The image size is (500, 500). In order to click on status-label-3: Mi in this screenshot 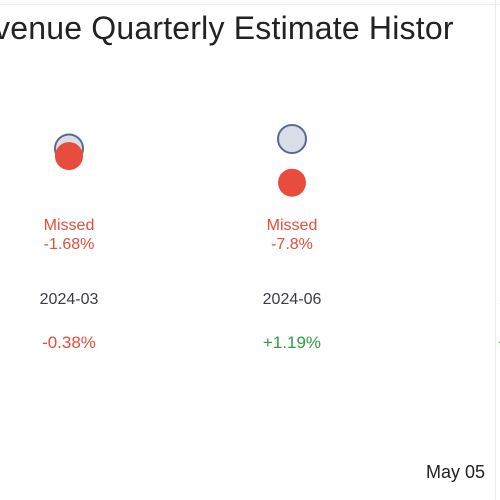, I will do `click(474, 226)`.